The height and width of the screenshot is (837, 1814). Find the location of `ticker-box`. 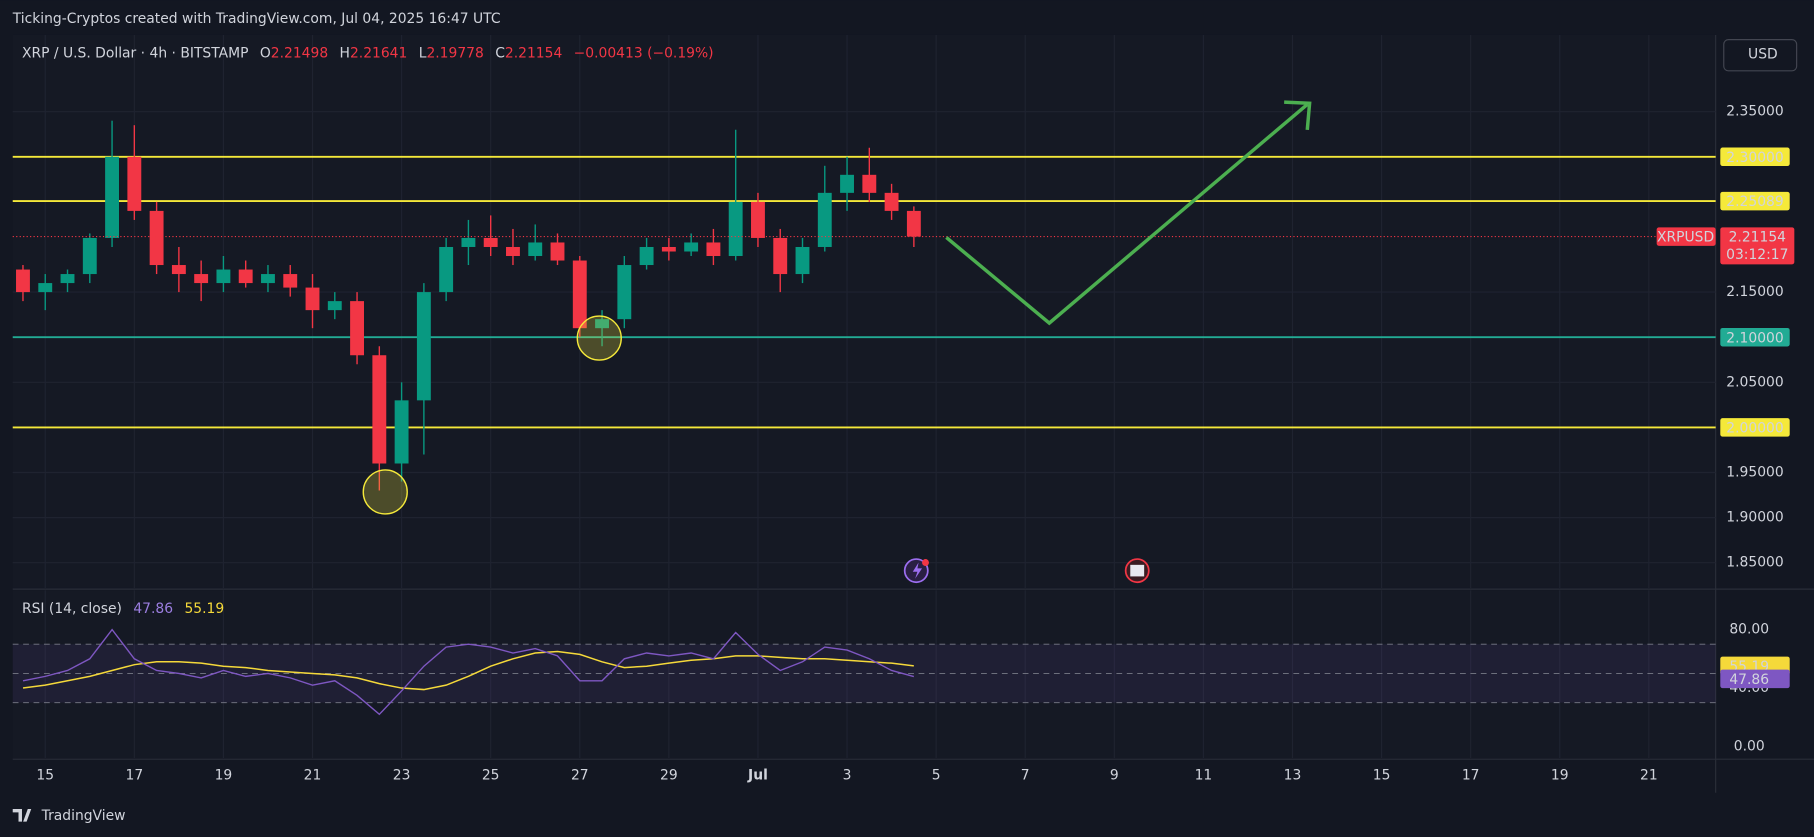

ticker-box is located at coordinates (1686, 236).